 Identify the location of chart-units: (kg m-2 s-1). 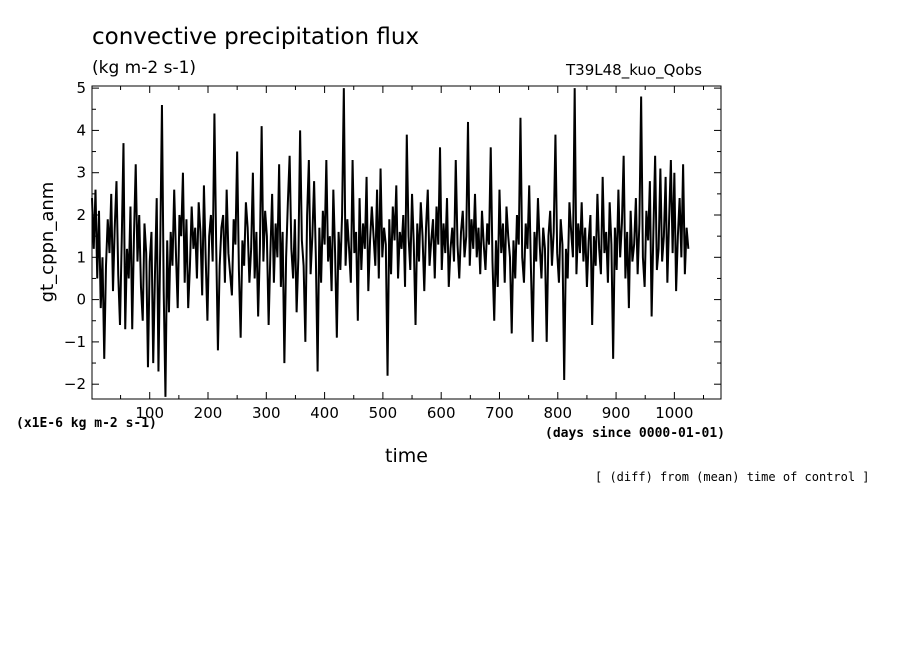
(144, 68).